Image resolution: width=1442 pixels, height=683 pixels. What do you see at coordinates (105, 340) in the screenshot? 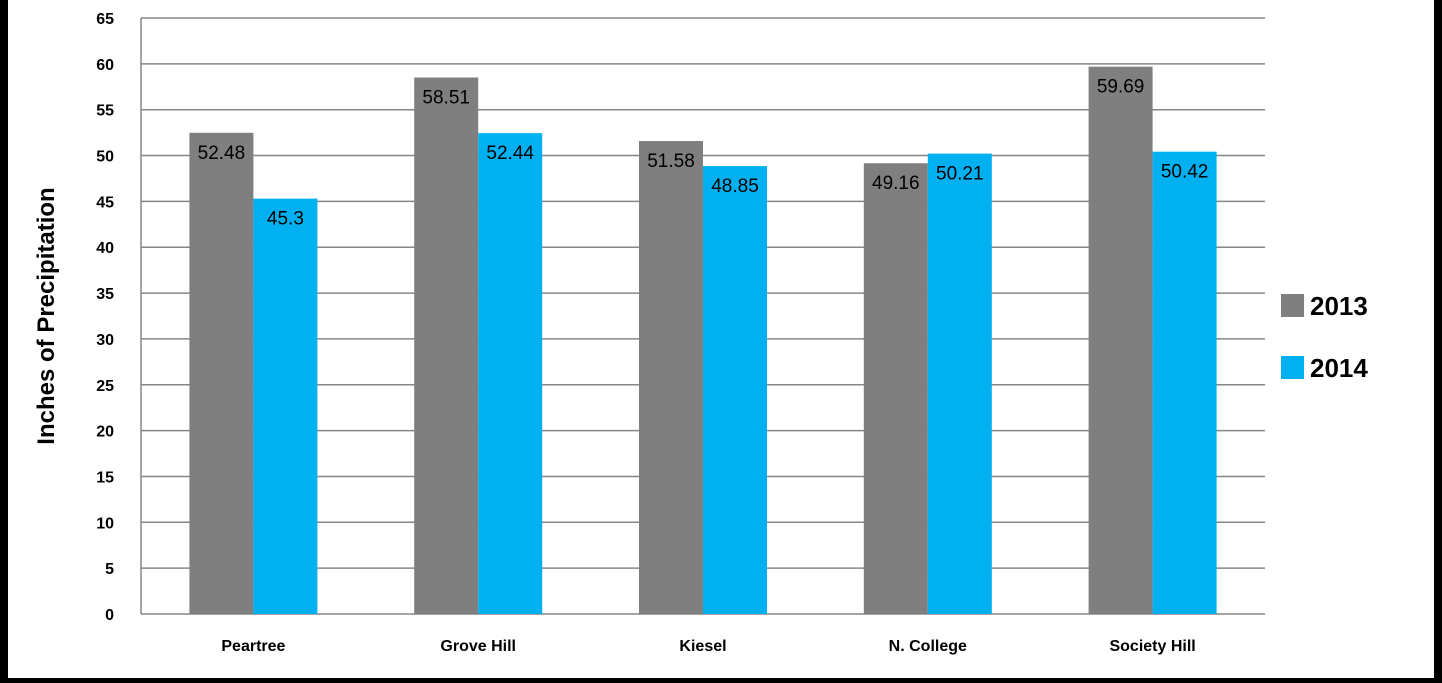
I see `y-tick-label: 30` at bounding box center [105, 340].